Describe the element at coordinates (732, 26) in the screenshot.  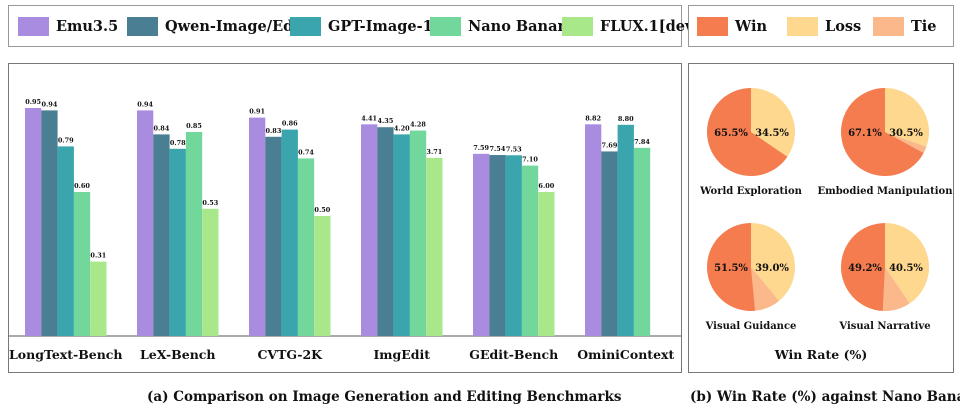
I see `legend-item-win: Win` at that location.